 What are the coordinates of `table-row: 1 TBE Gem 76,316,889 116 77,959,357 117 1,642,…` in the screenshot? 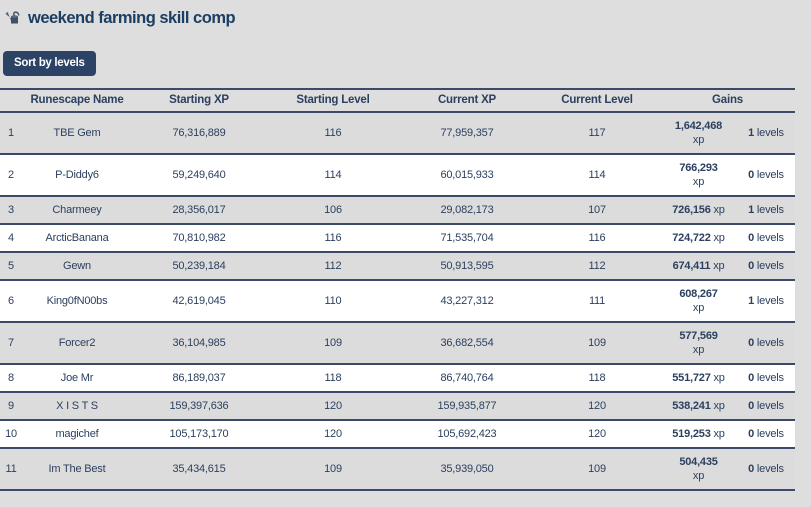 It's located at (397, 133).